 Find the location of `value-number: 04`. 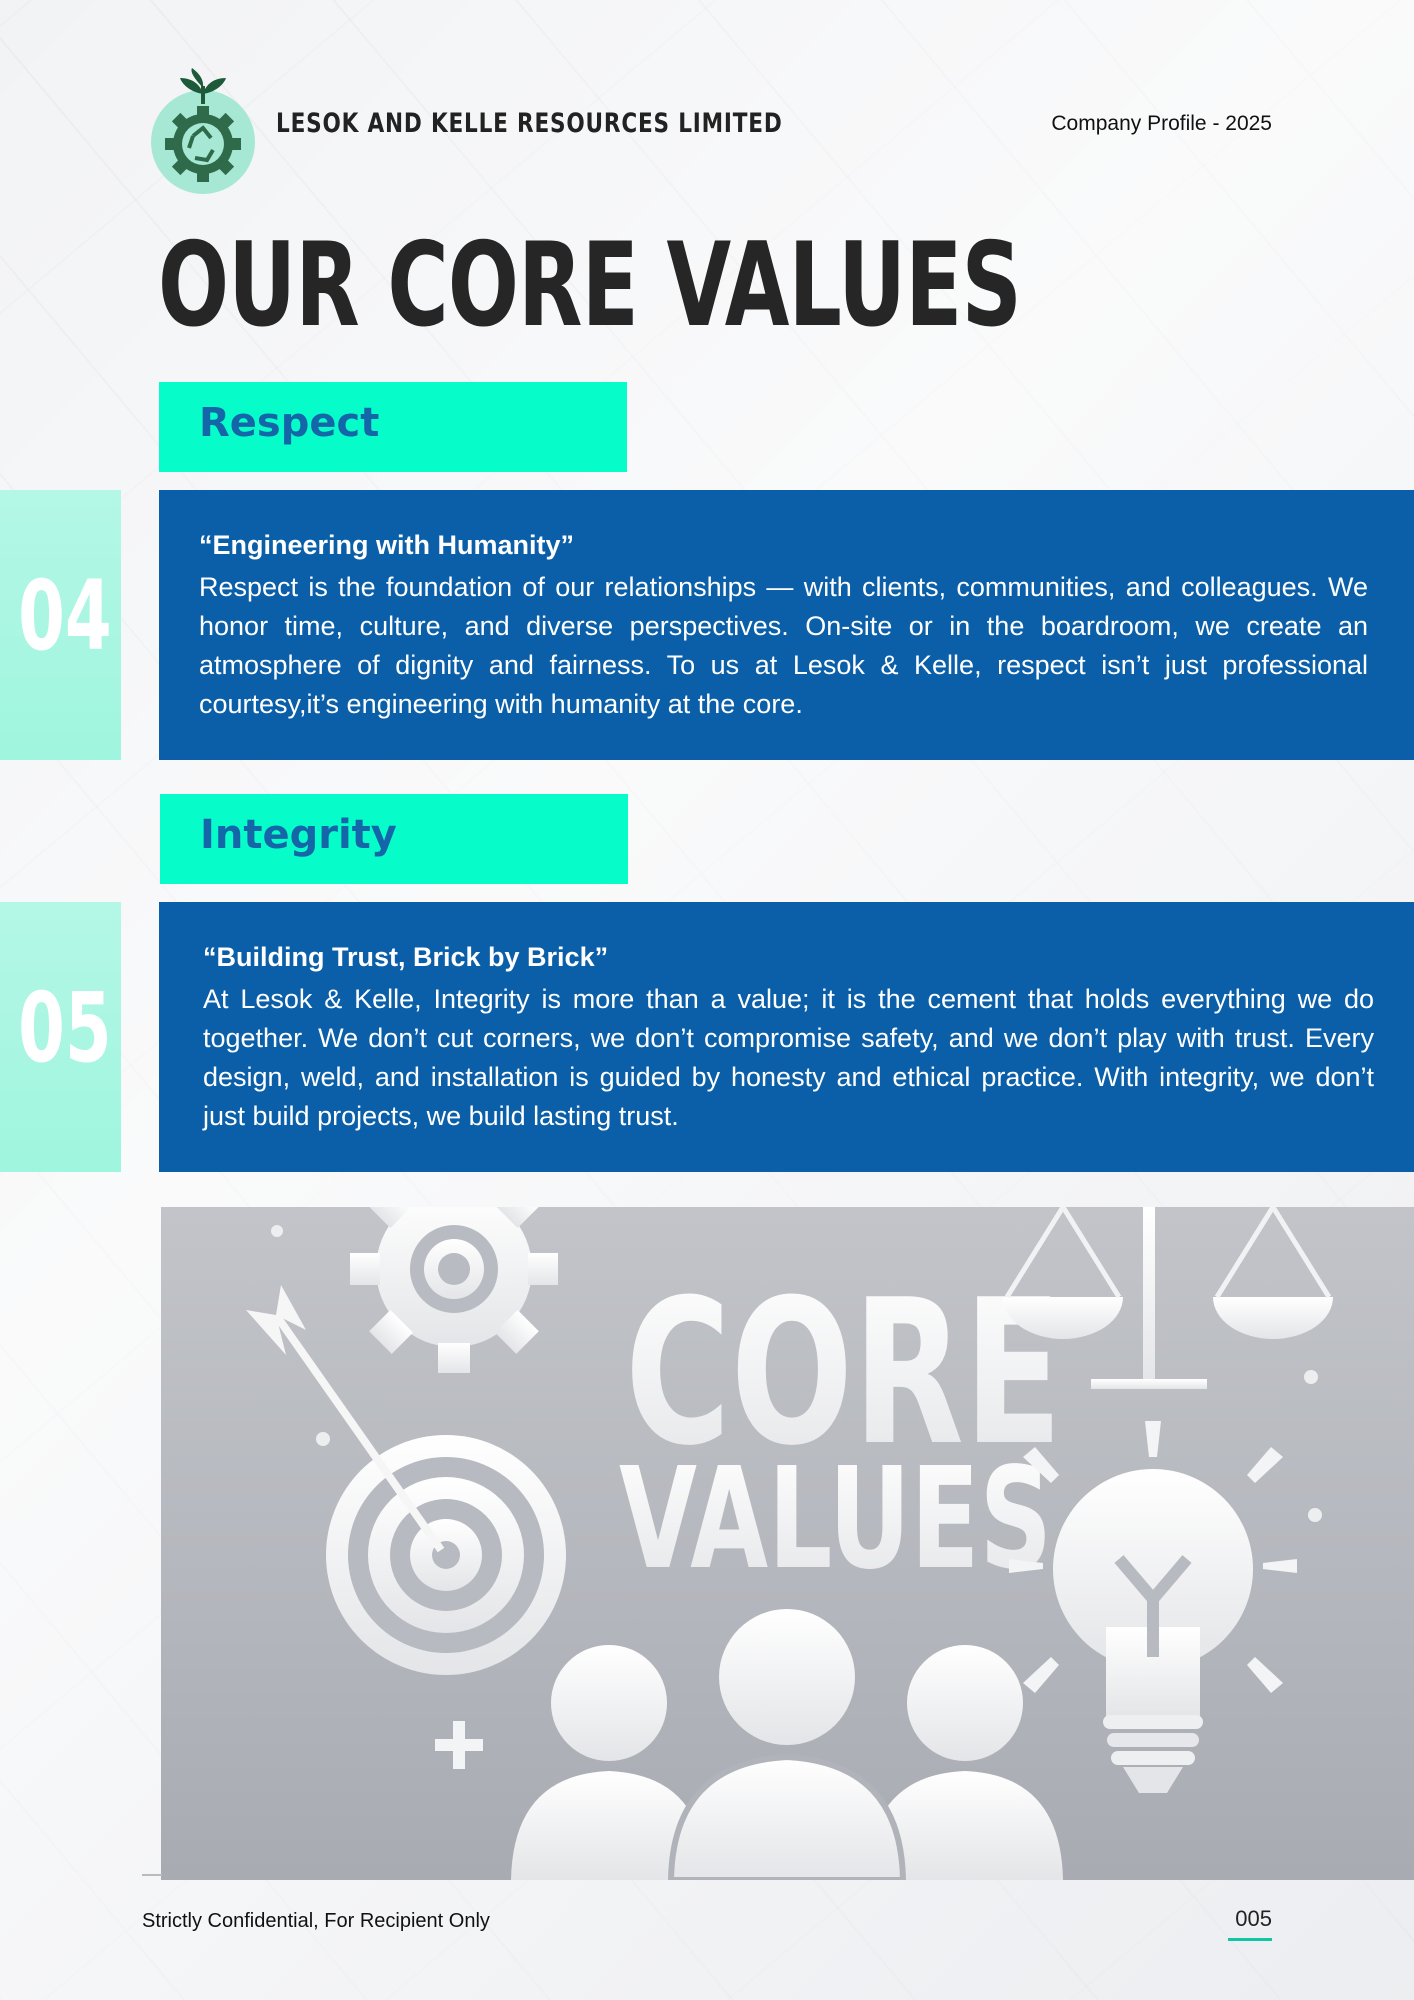

value-number: 04 is located at coordinates (65, 616).